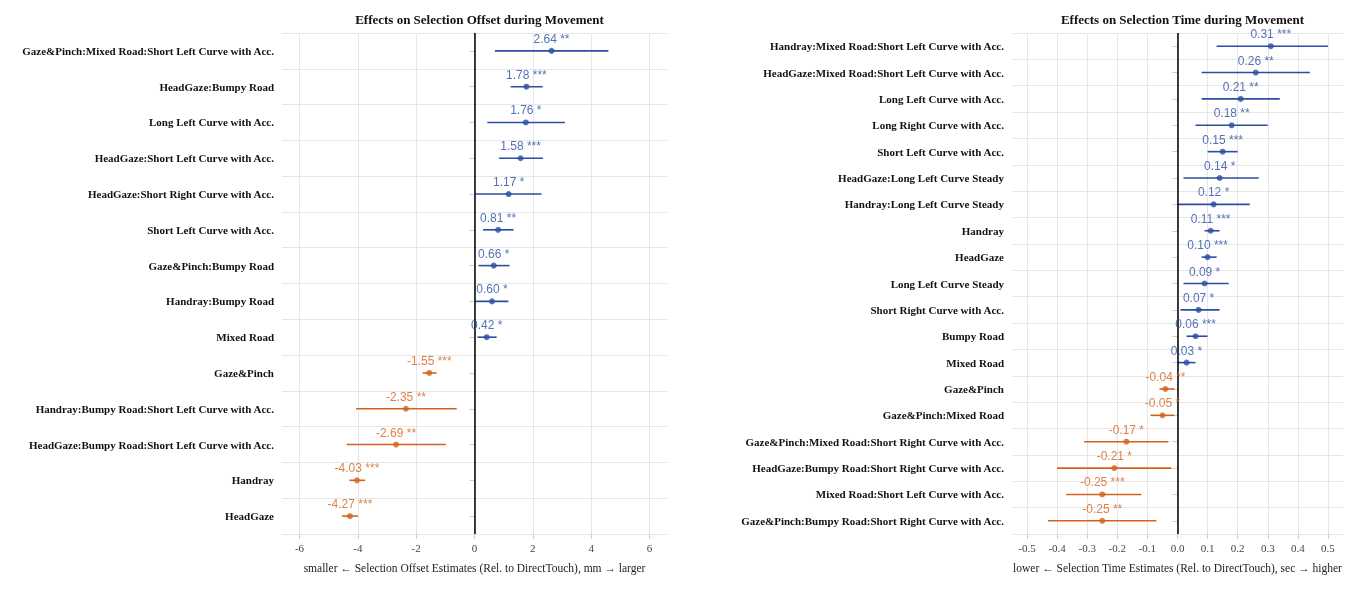 The height and width of the screenshot is (592, 1351). What do you see at coordinates (508, 182) in the screenshot?
I see `data-label: 1.17 *` at bounding box center [508, 182].